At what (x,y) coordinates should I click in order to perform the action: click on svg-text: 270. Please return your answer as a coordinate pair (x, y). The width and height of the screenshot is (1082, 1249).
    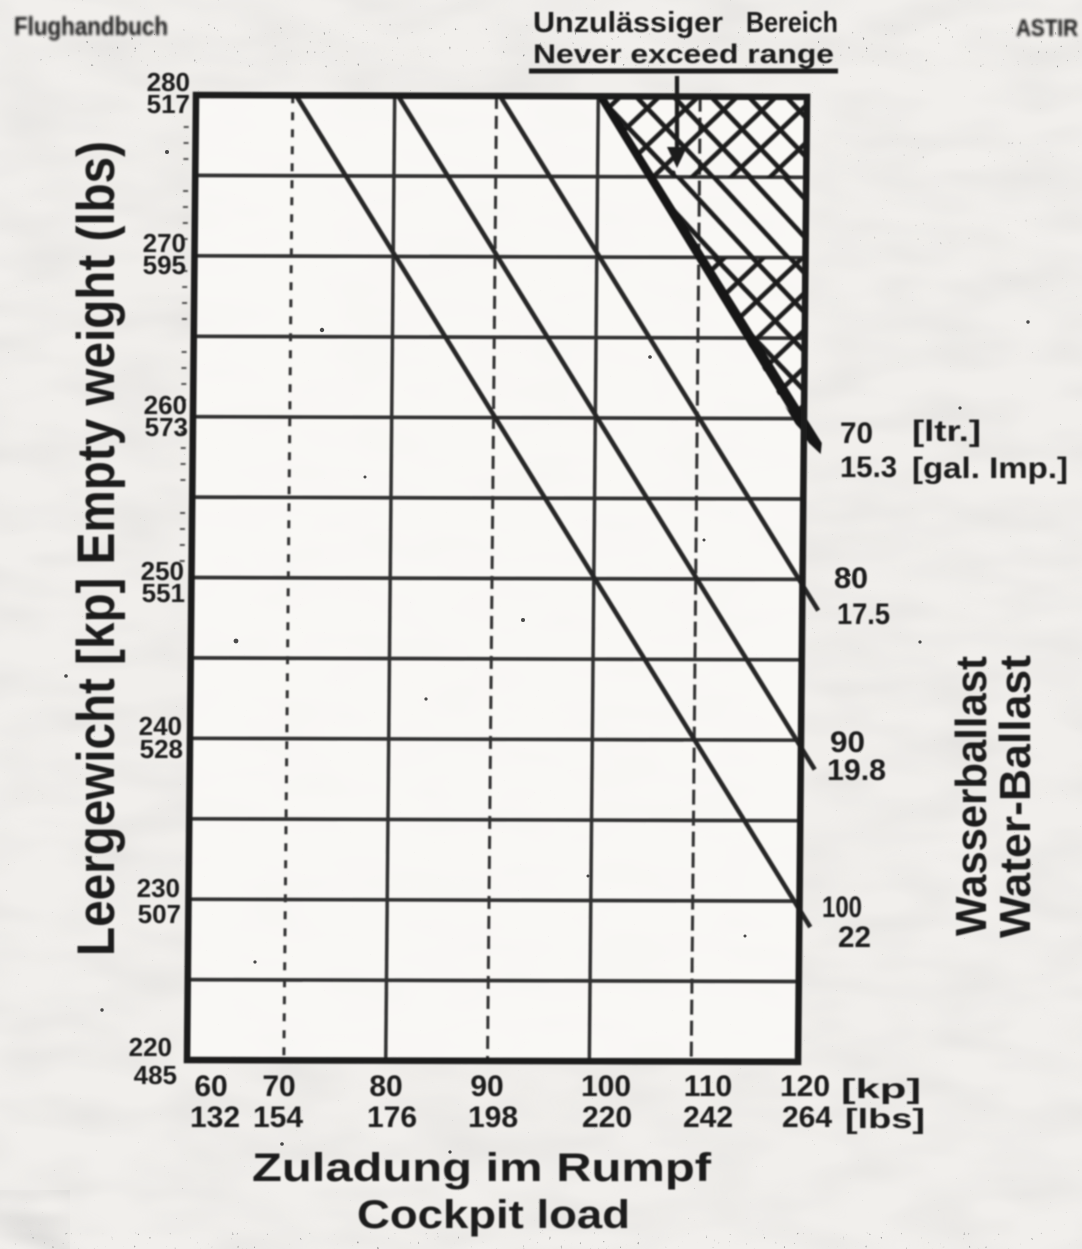
    Looking at the image, I should click on (164, 243).